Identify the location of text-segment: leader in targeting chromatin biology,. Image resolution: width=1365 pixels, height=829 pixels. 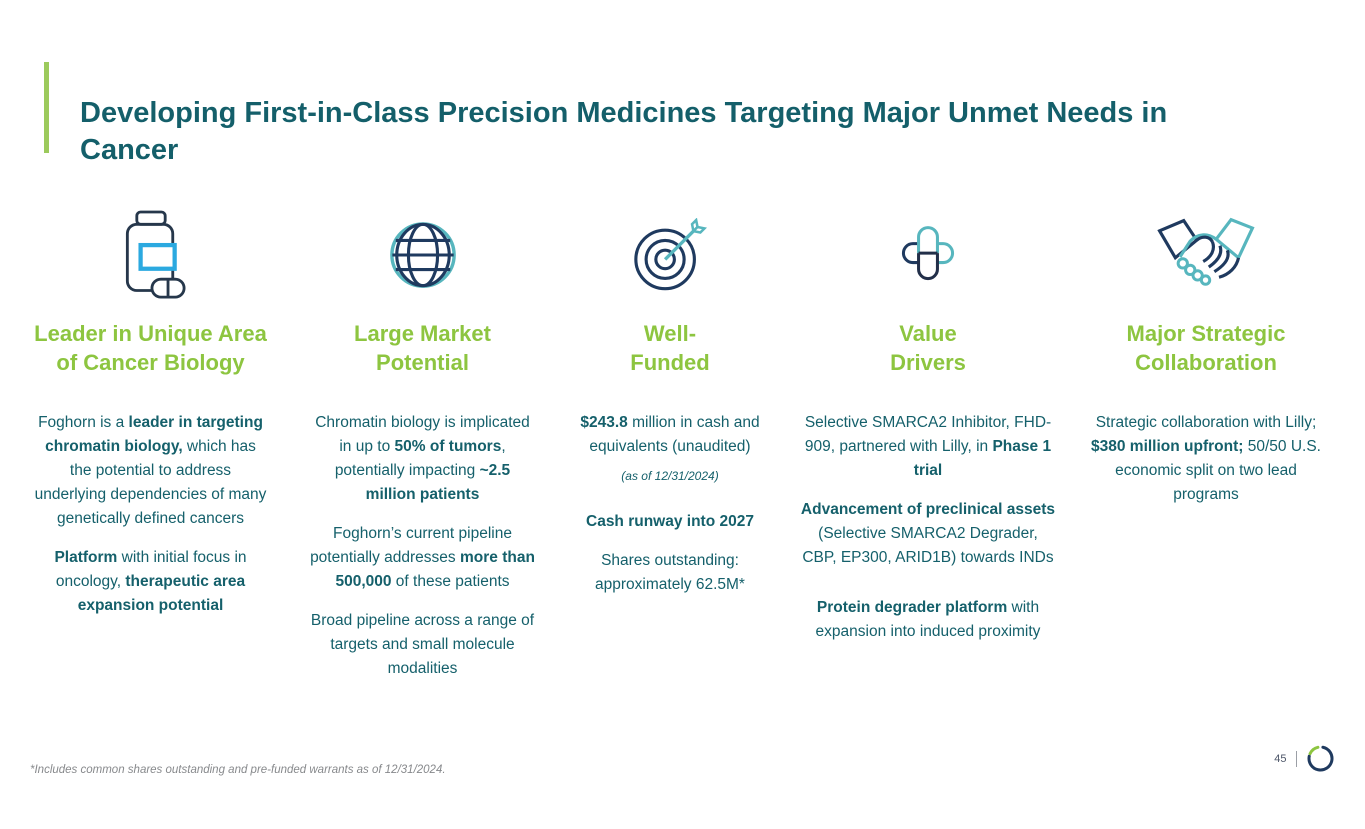
(154, 434).